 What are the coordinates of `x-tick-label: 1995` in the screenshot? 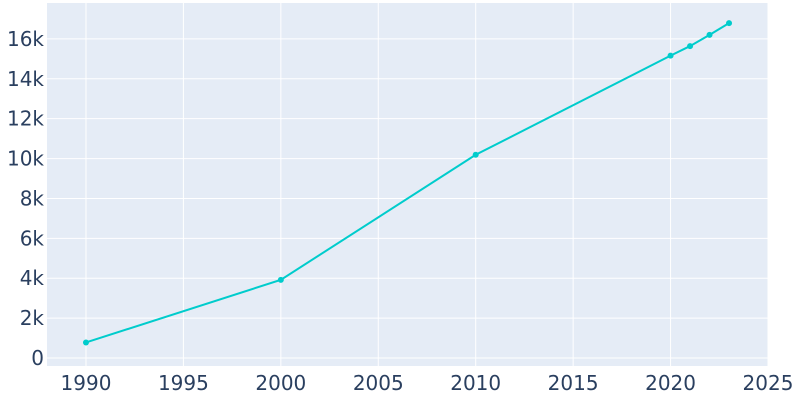 It's located at (183, 383).